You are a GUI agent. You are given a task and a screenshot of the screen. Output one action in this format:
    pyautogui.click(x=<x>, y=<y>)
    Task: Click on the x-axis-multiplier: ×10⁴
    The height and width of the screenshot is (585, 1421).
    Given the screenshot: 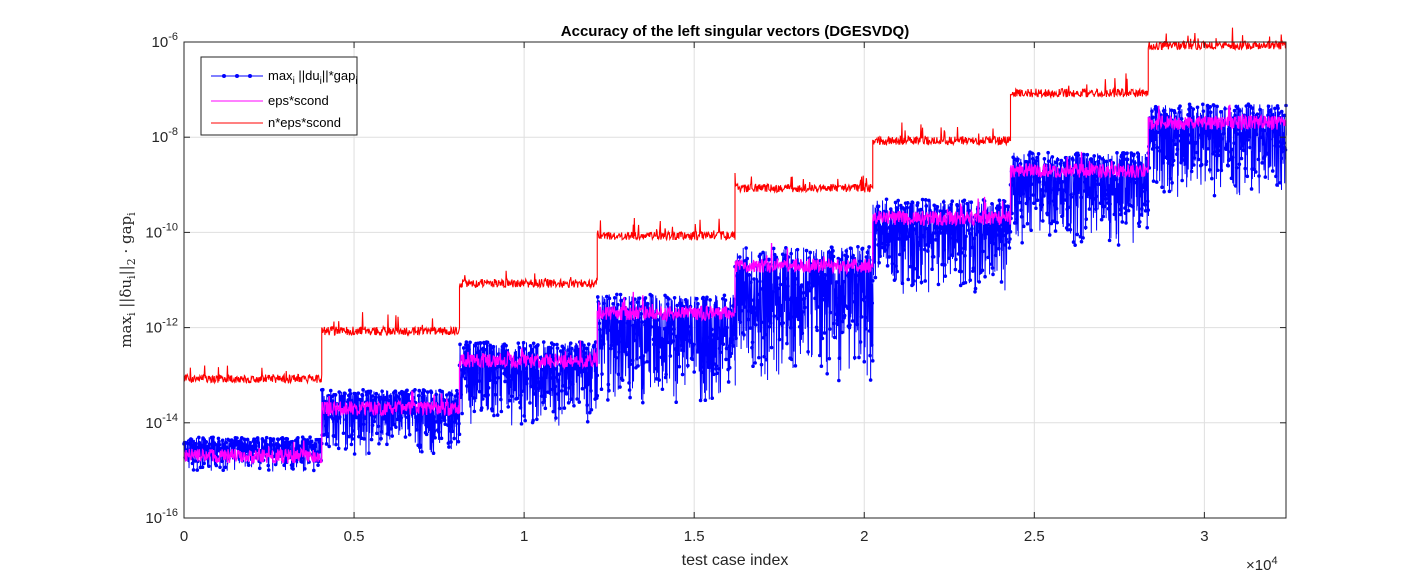 What is the action you would take?
    pyautogui.click(x=1262, y=564)
    